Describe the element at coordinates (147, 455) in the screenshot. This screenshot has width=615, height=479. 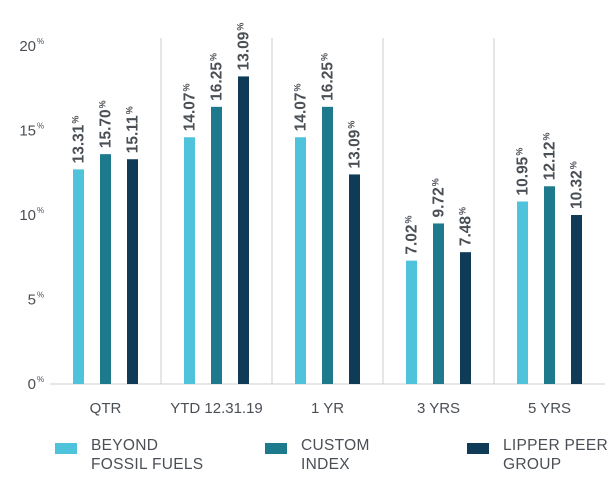
I see `legend-label: BEYOND FOSSIL FUELS` at that location.